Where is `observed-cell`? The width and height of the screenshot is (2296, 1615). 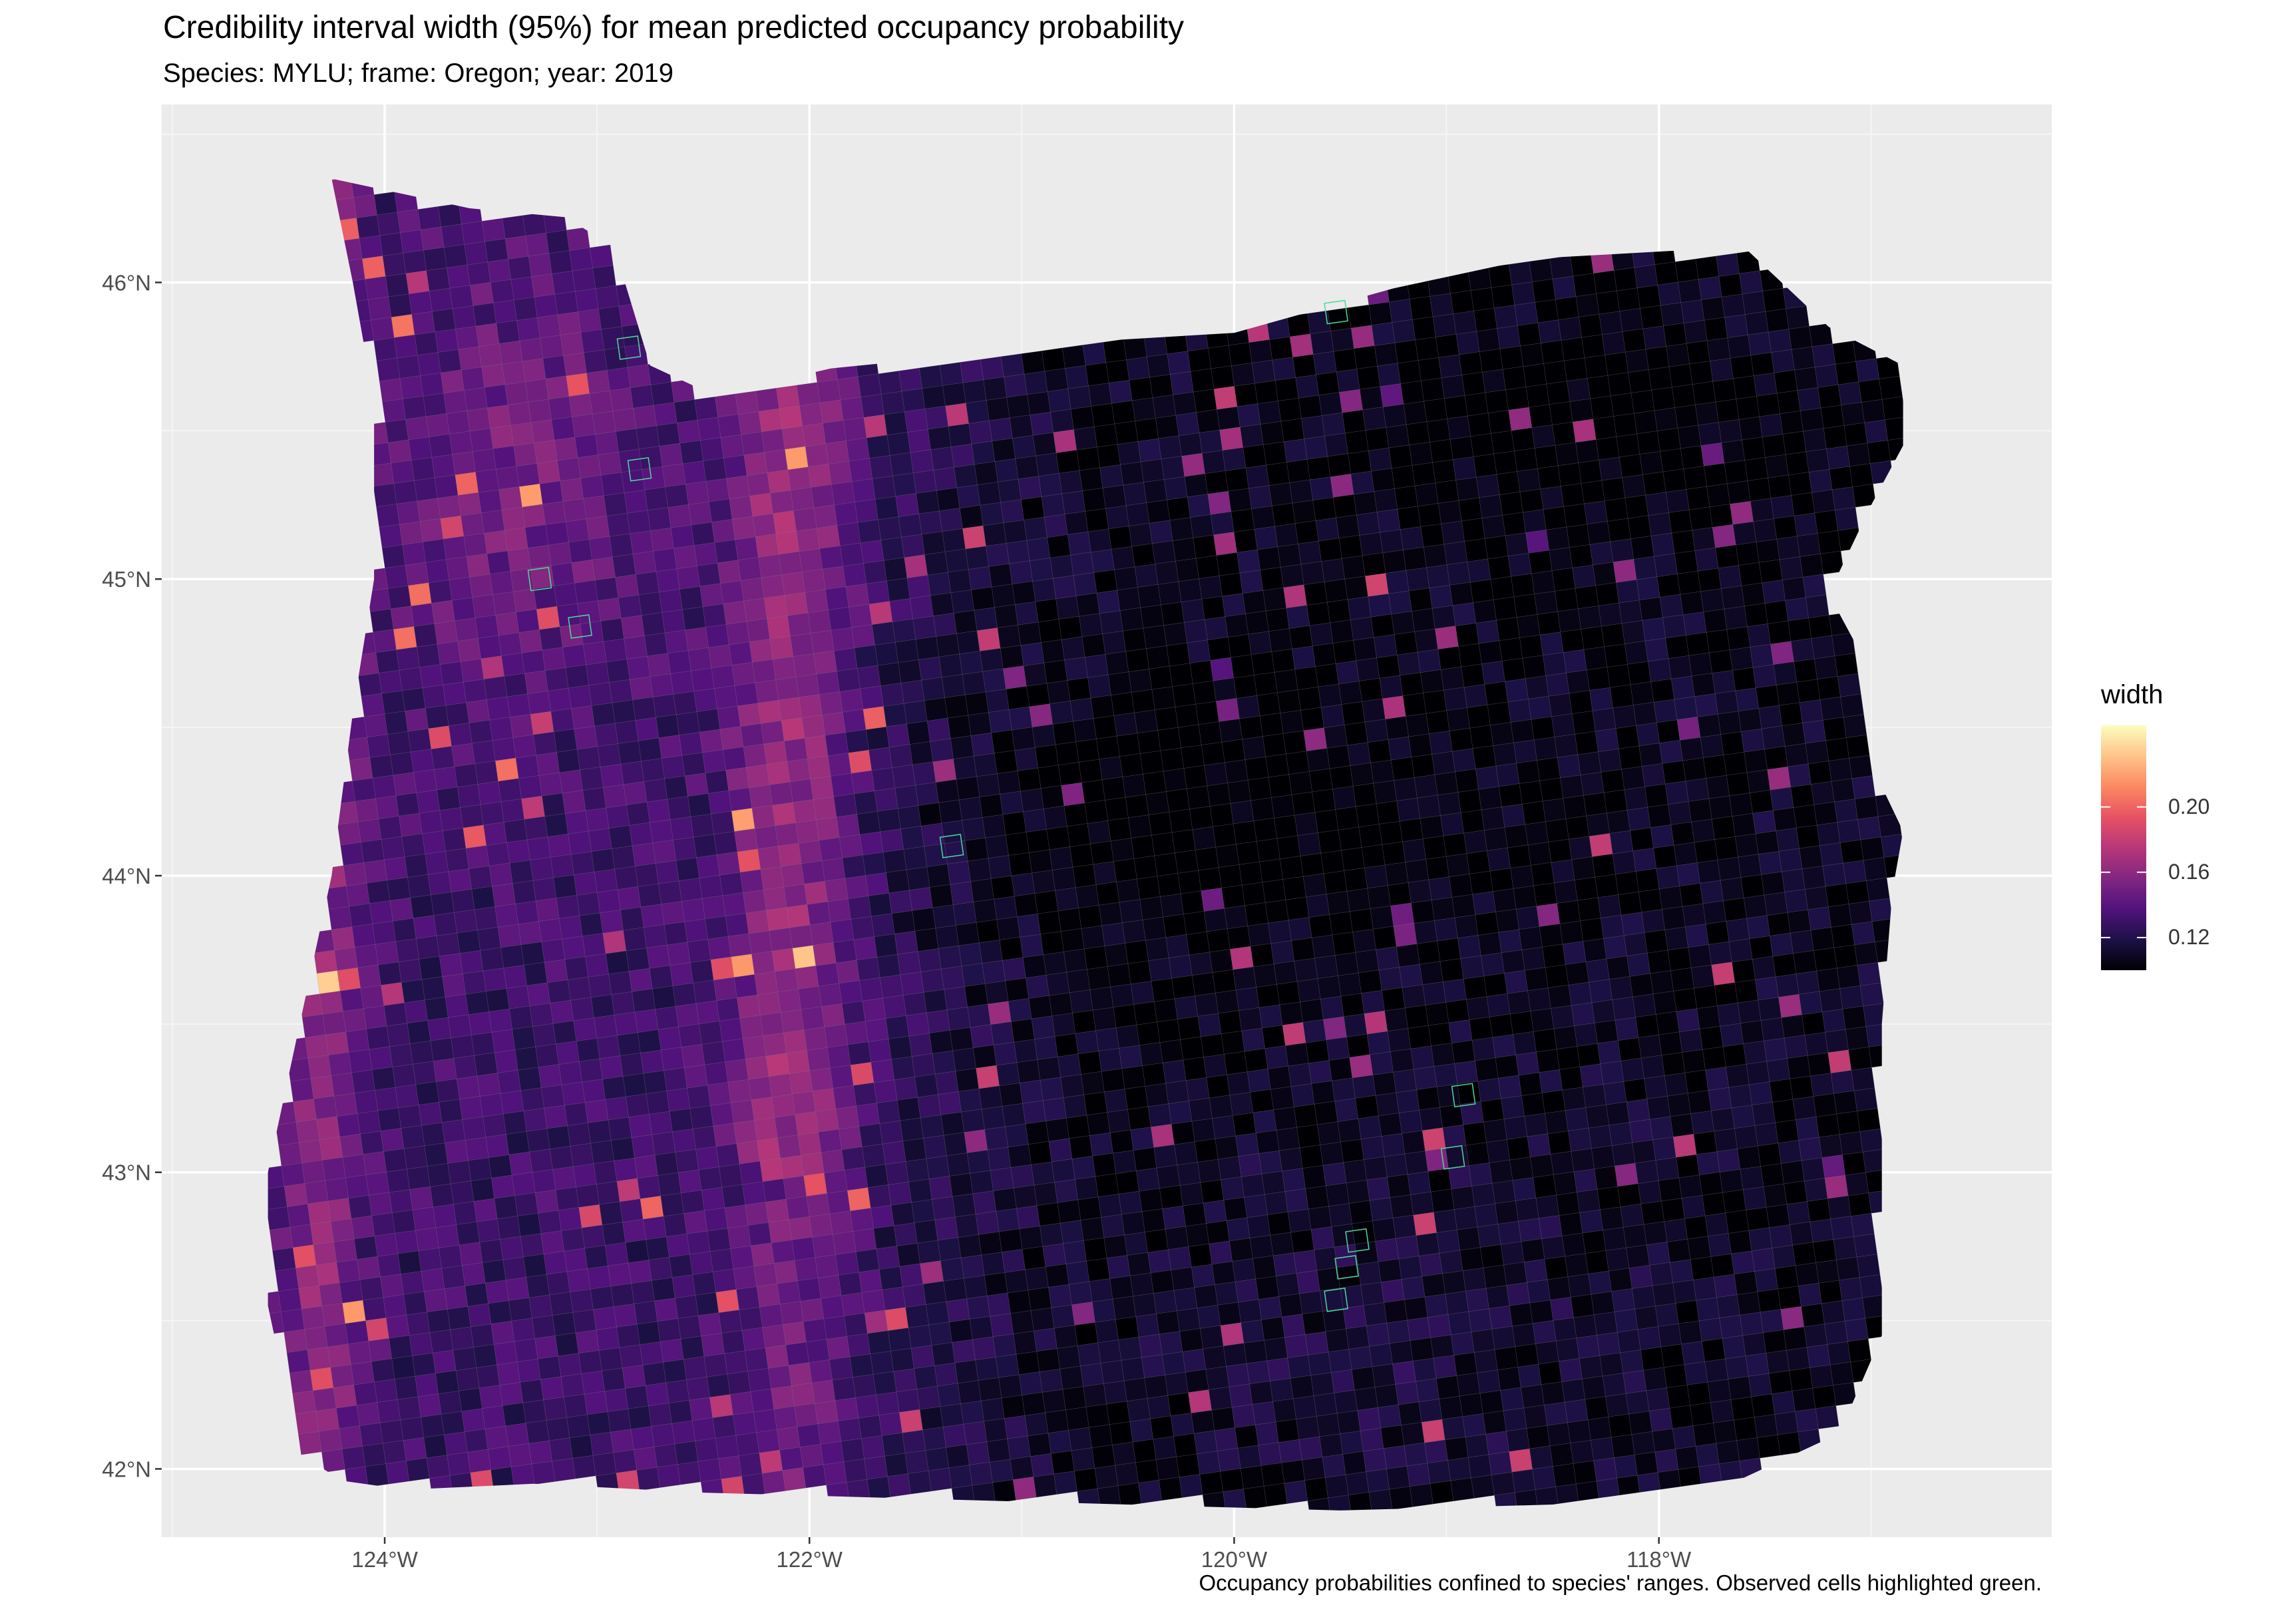
observed-cell is located at coordinates (951, 846).